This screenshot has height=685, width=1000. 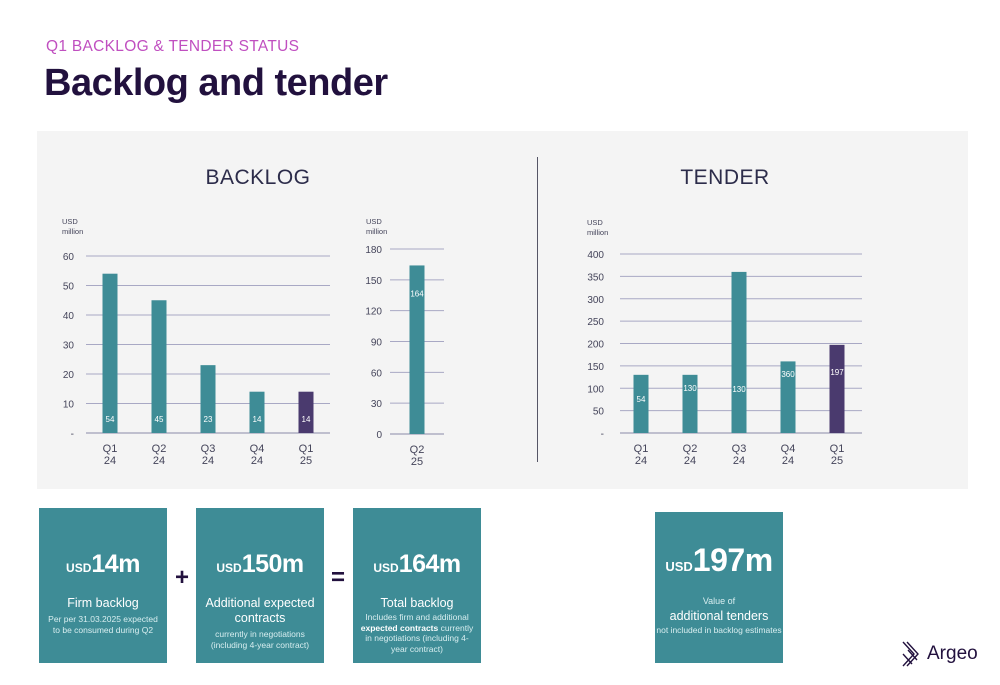 I want to click on backlog-q2-25-category-label: 25, so click(x=417, y=462).